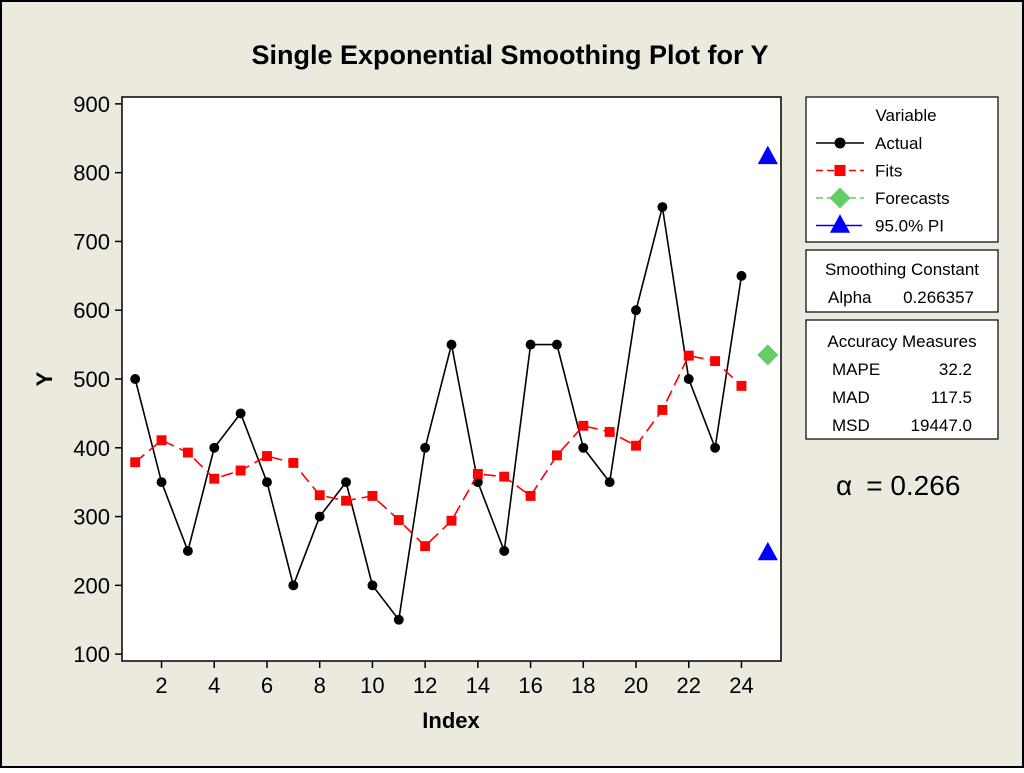  I want to click on accuracy-rows: MAPE 32.2 MAD 117.5 MSD 19447.0, so click(902, 397).